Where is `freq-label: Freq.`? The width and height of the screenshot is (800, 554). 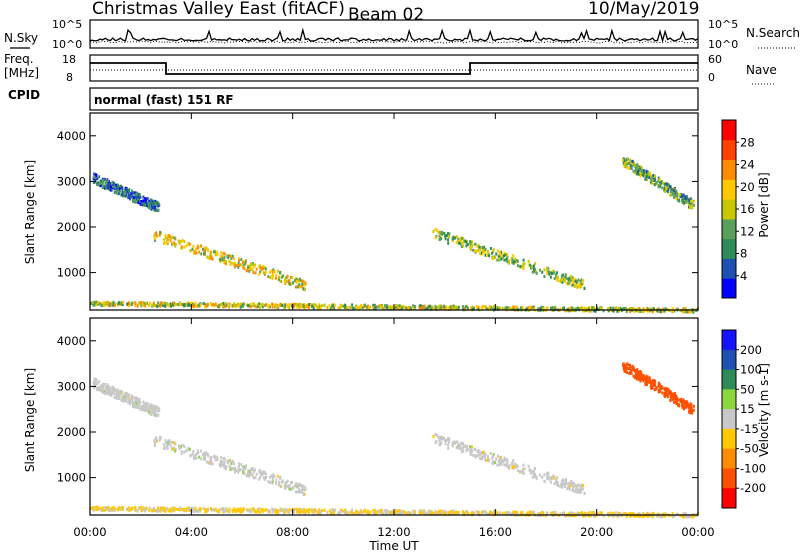
freq-label: Freq. is located at coordinates (19, 59).